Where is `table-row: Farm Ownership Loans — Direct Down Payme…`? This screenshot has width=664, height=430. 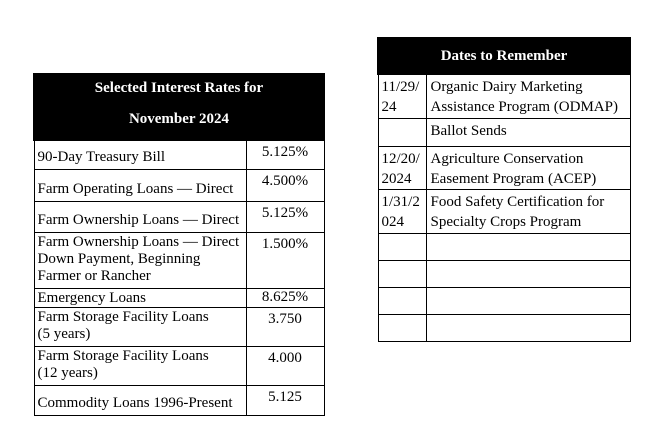
table-row: Farm Ownership Loans — Direct Down Payme… is located at coordinates (179, 260).